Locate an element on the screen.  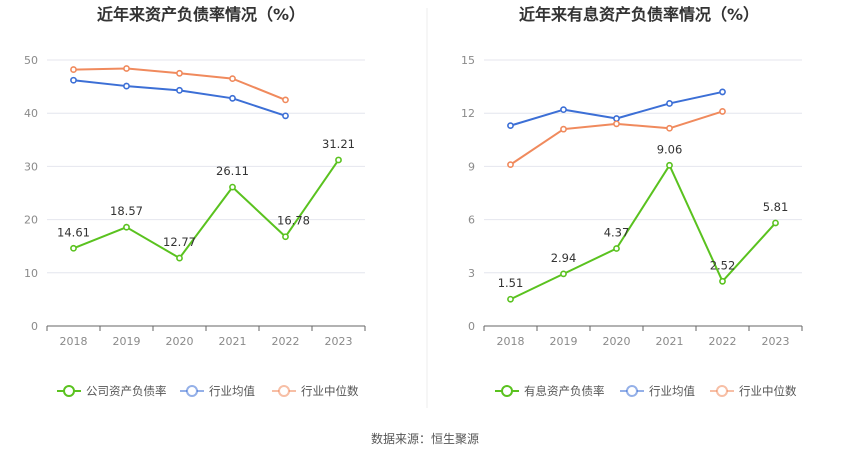
legend-item: 公司资产负债率 is located at coordinates (112, 391).